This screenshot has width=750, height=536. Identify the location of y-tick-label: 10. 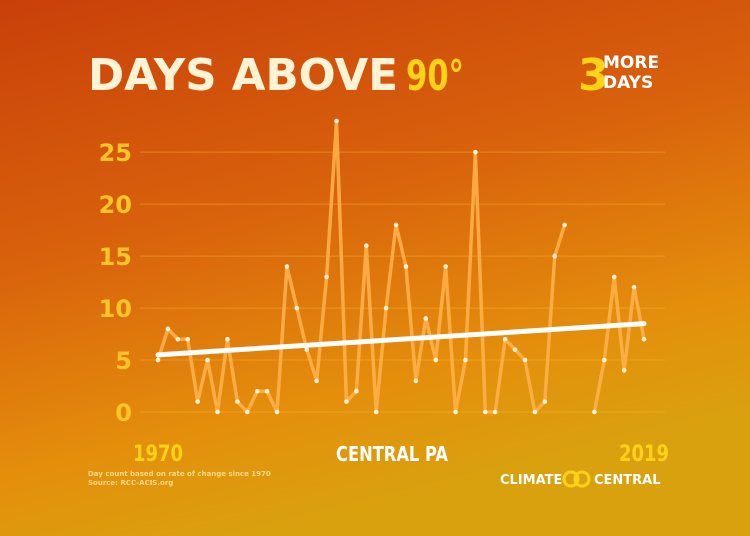
(115, 309).